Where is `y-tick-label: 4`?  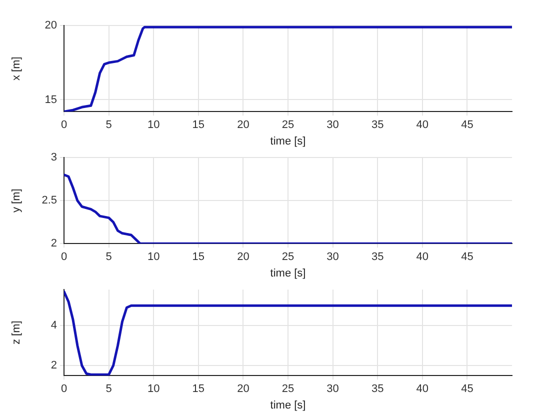
y-tick-label: 4 is located at coordinates (53, 326).